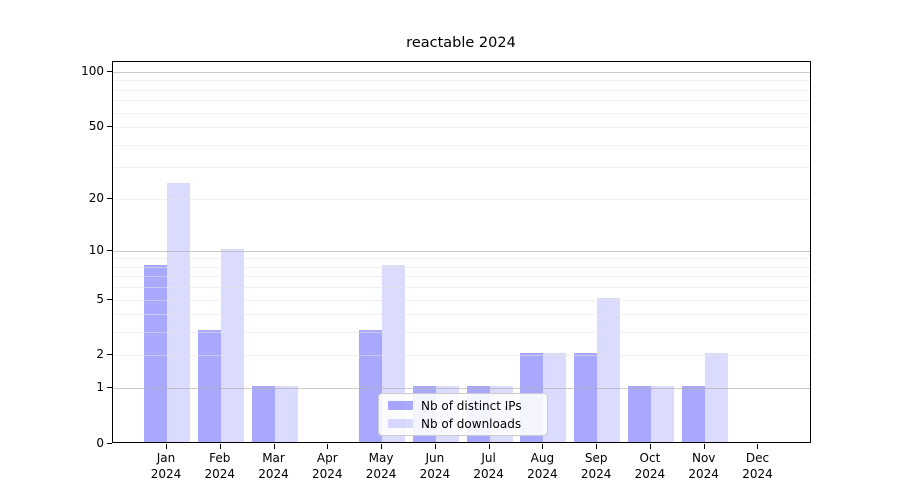  Describe the element at coordinates (586, 397) in the screenshot. I see `bar-distinct-ips-sep` at that location.